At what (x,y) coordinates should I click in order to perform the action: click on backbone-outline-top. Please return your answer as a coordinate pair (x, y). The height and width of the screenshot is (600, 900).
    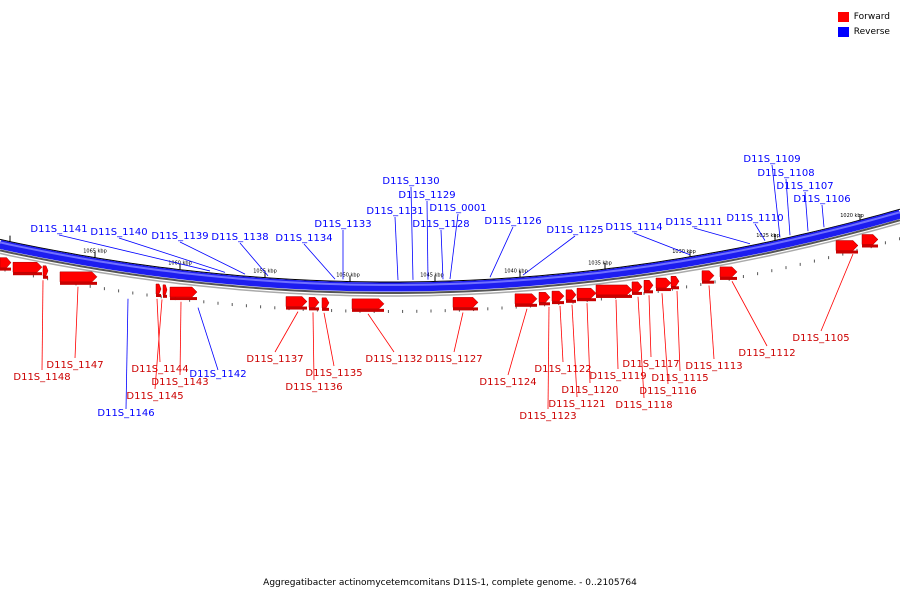
    Looking at the image, I should click on (450, 245).